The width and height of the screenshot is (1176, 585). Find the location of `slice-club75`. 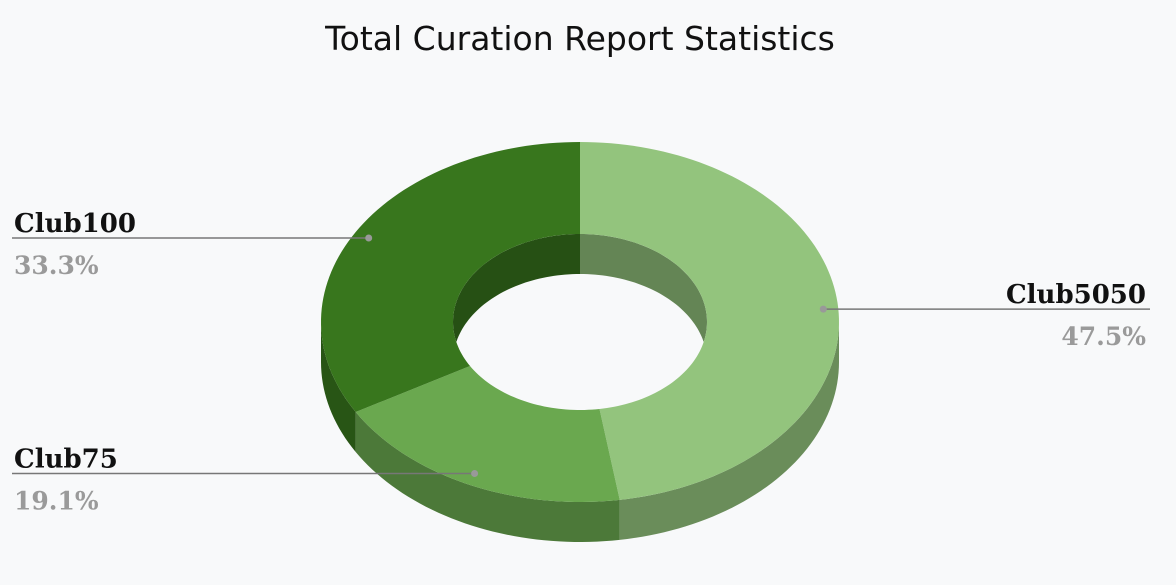

slice-club75 is located at coordinates (487, 434).